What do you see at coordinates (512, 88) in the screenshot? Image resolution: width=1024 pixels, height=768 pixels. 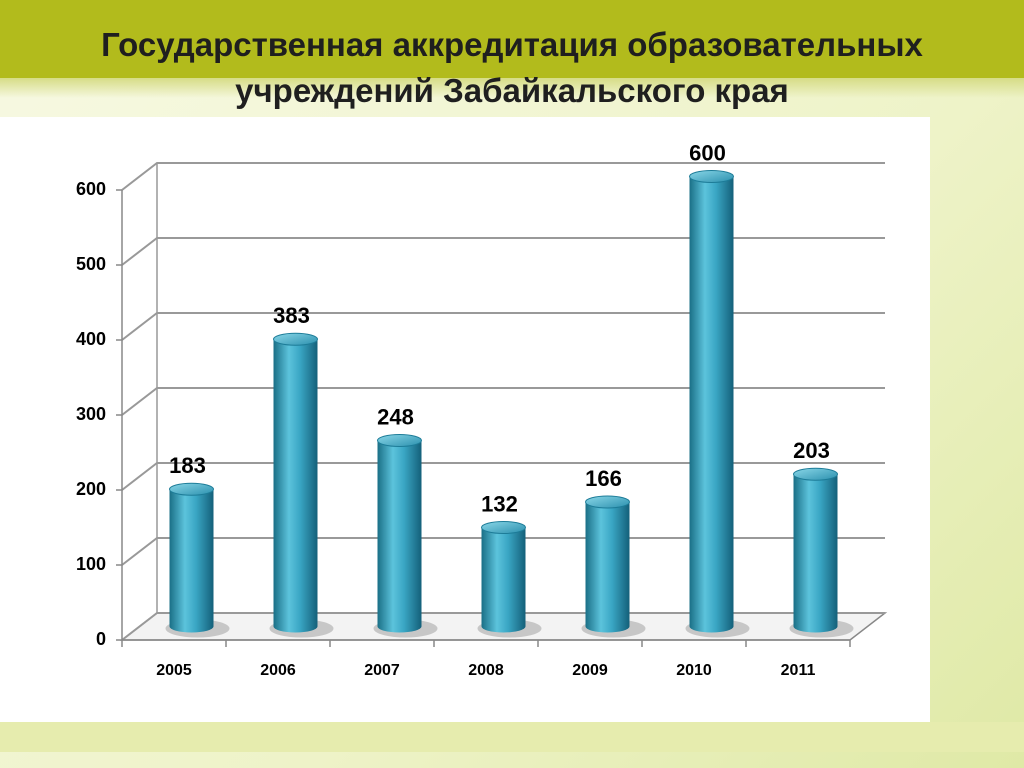 I see `header-shade` at bounding box center [512, 88].